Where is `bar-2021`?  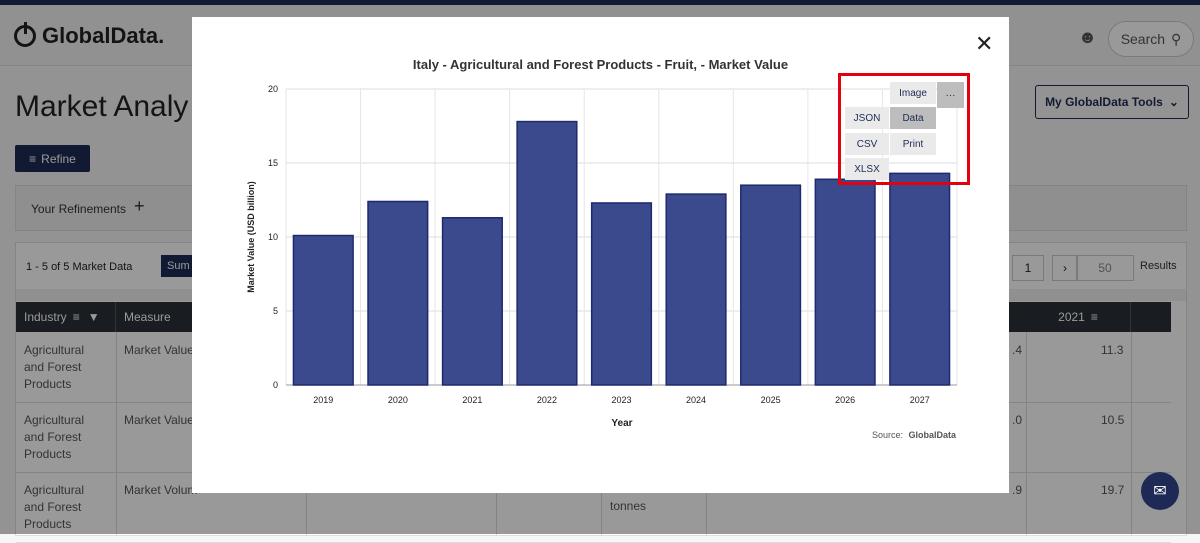
bar-2021 is located at coordinates (472, 301).